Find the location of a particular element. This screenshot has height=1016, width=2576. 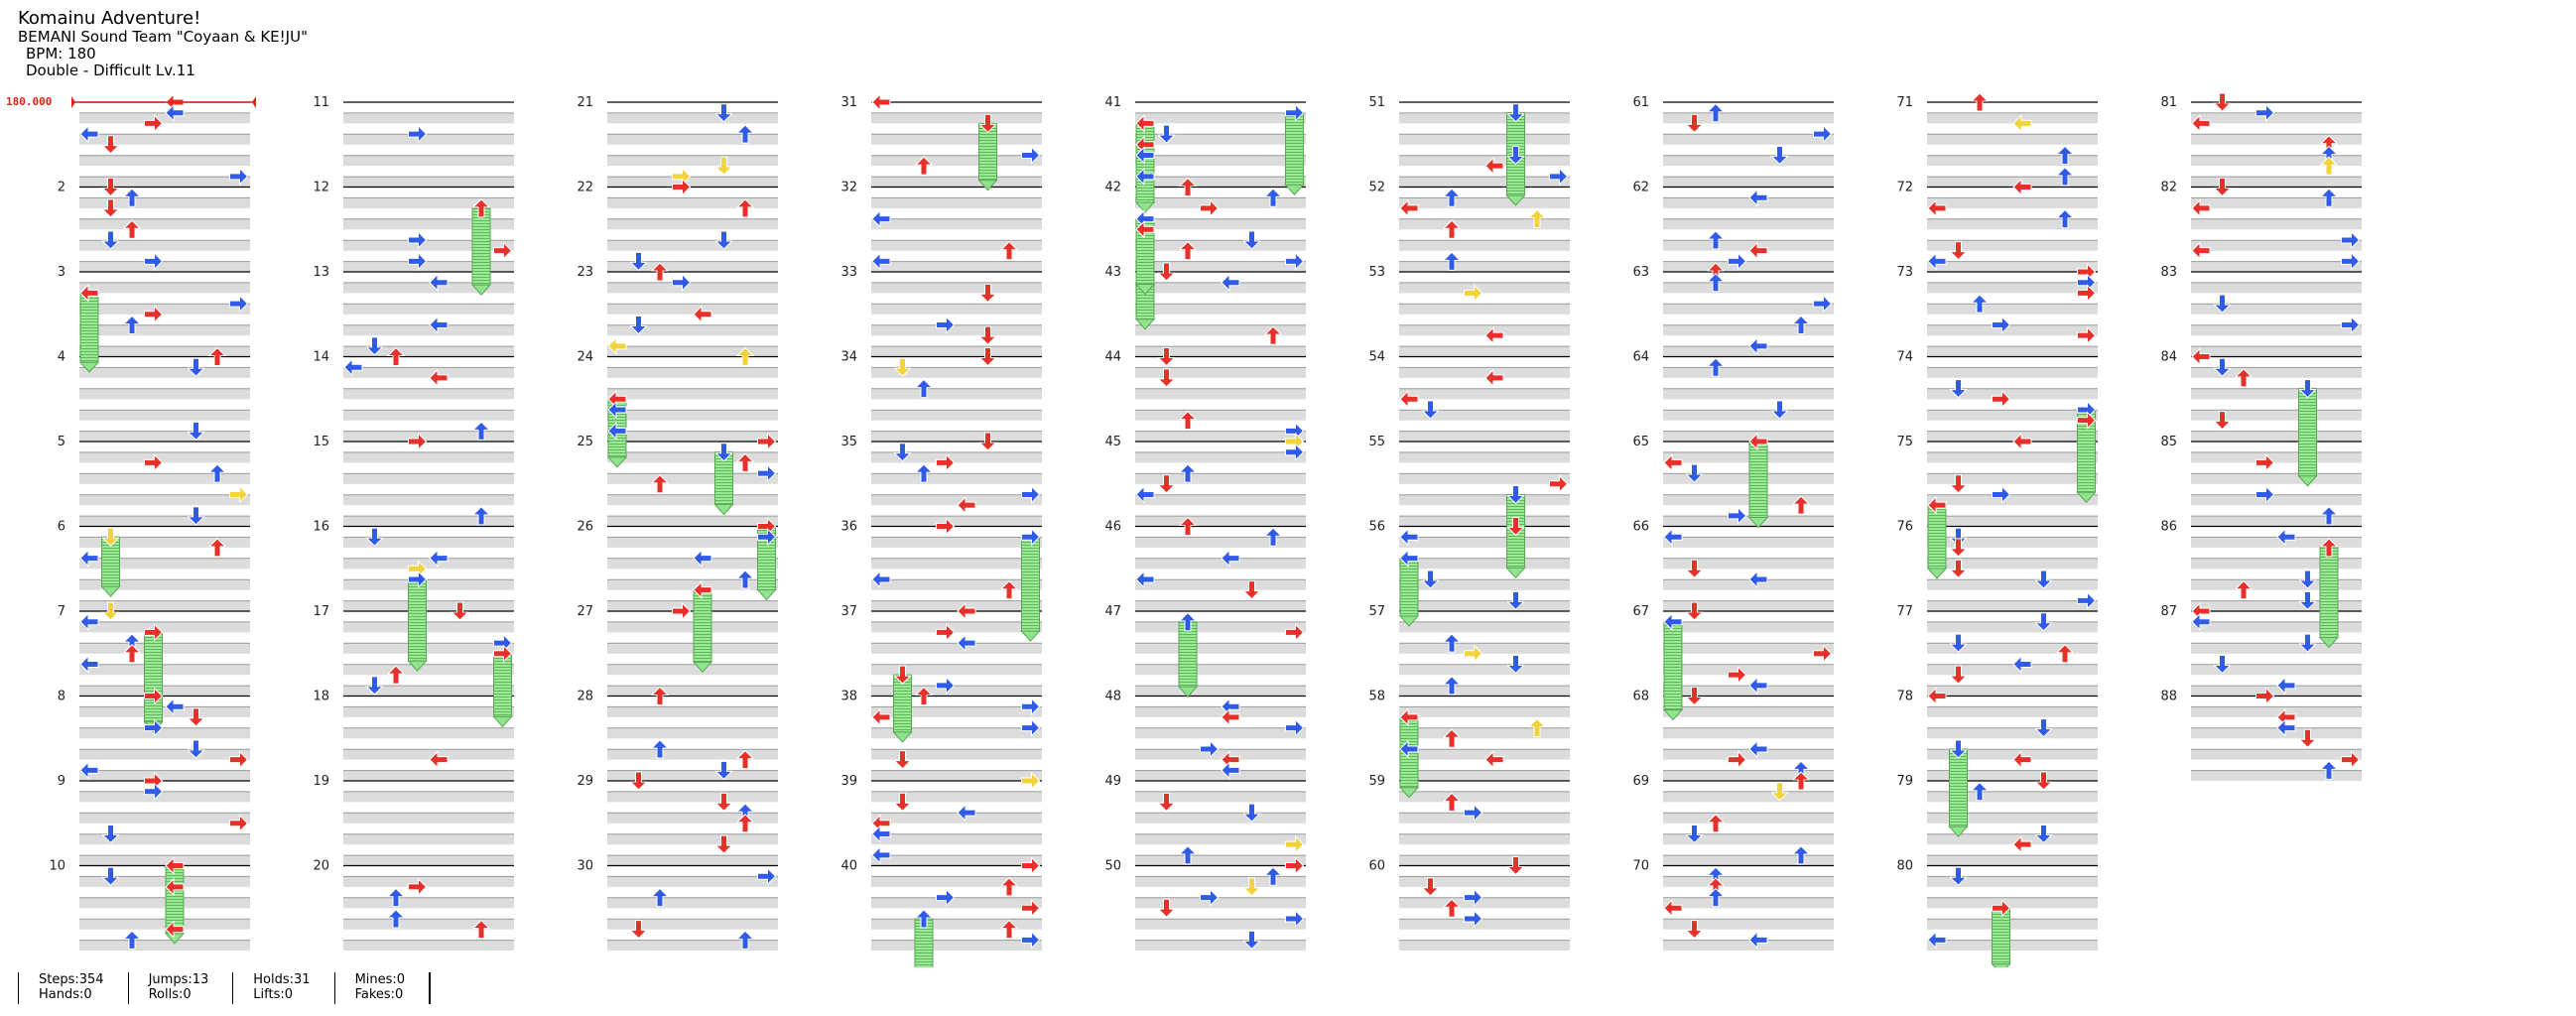

stats-group-holds: Holds:31 Lifts:0 is located at coordinates (282, 988).